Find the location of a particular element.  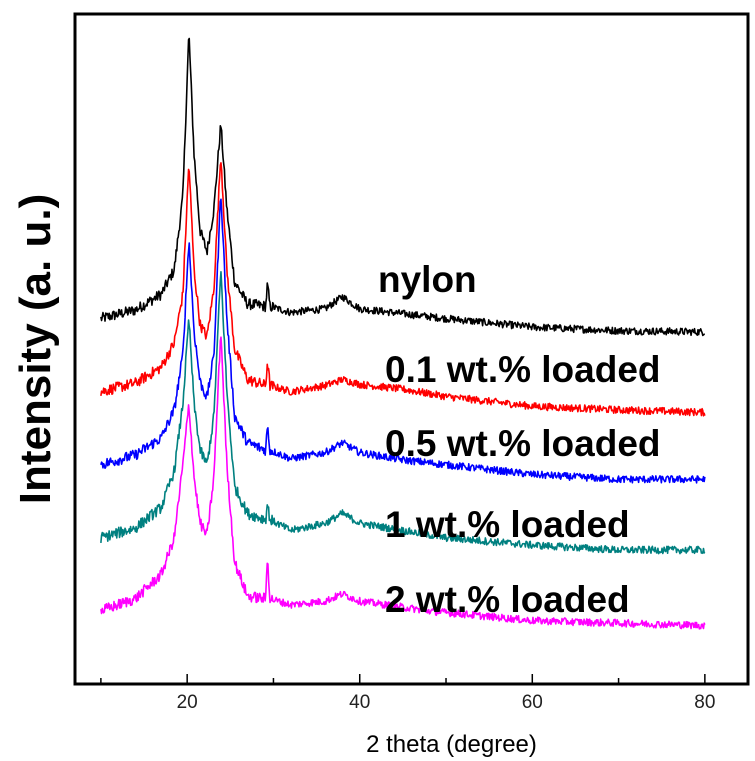

series-label-4: 2 wt.% loaded is located at coordinates (507, 599).